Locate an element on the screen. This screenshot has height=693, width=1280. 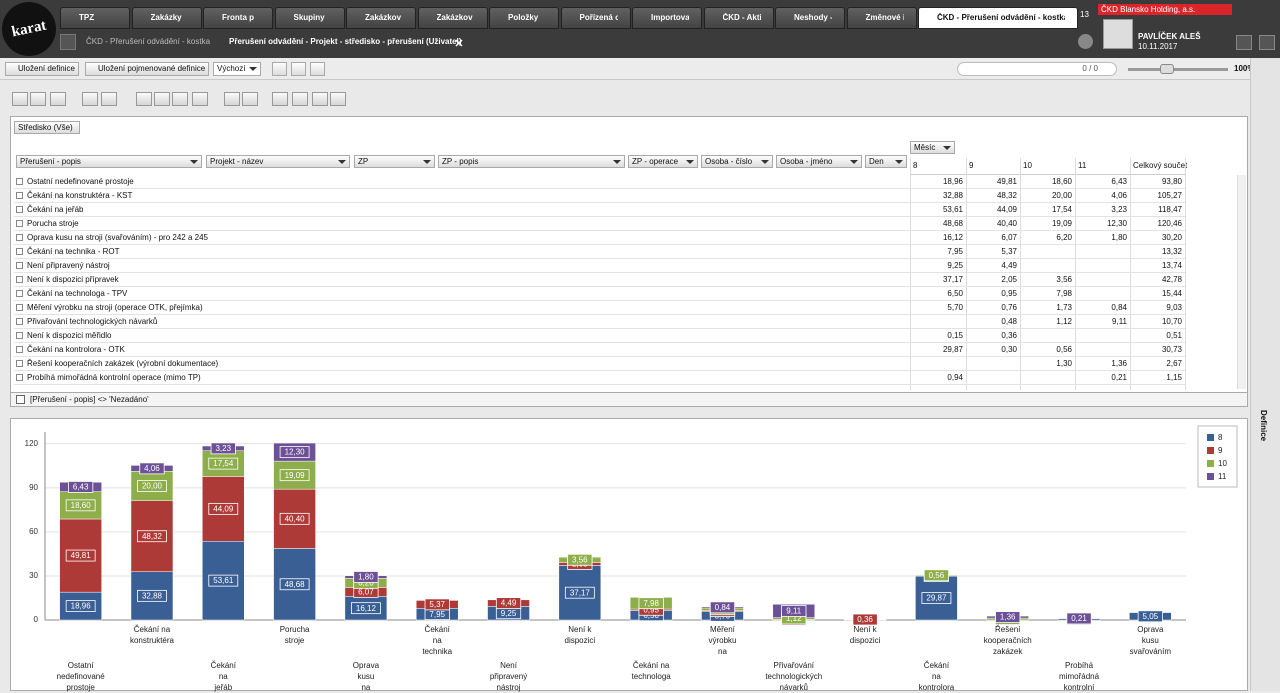
cell: 16,12 is located at coordinates (936, 237).